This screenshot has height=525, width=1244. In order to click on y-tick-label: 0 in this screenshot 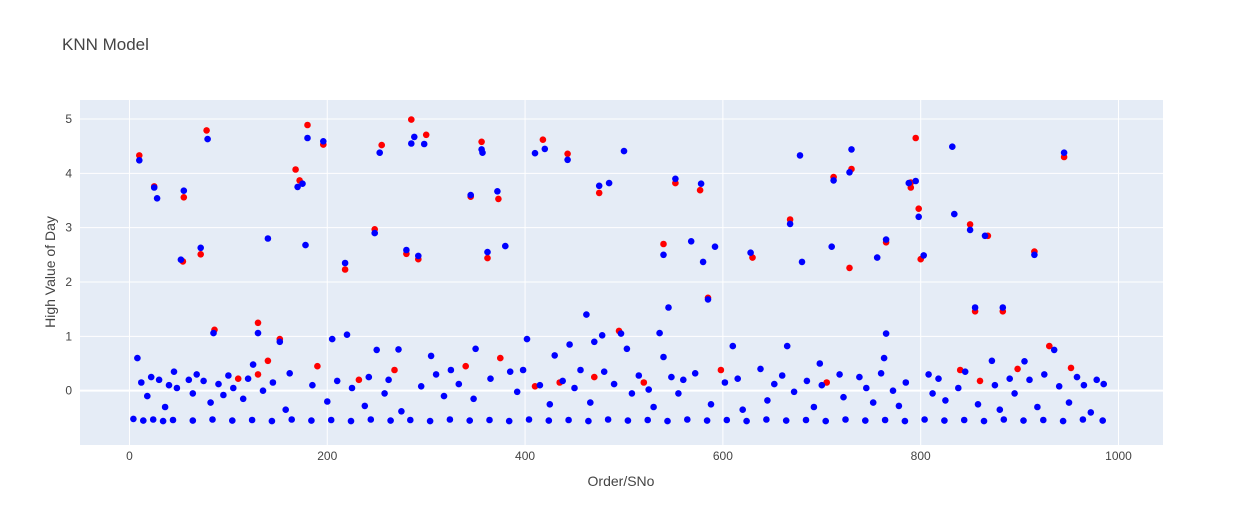, I will do `click(68, 391)`.